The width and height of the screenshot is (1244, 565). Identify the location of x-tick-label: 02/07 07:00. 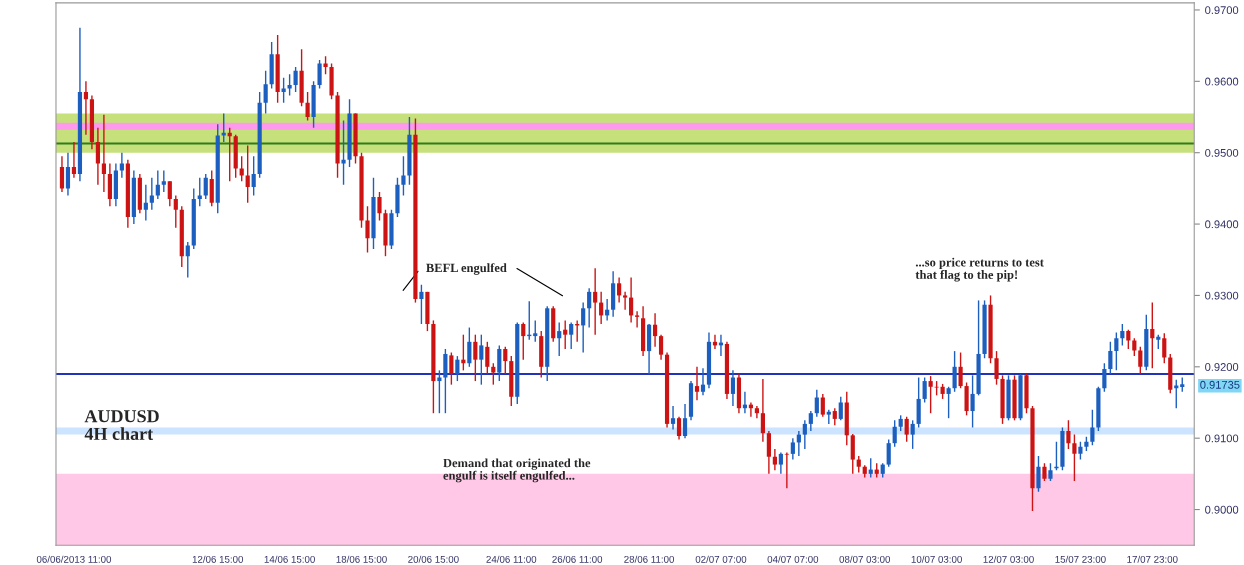
(721, 559).